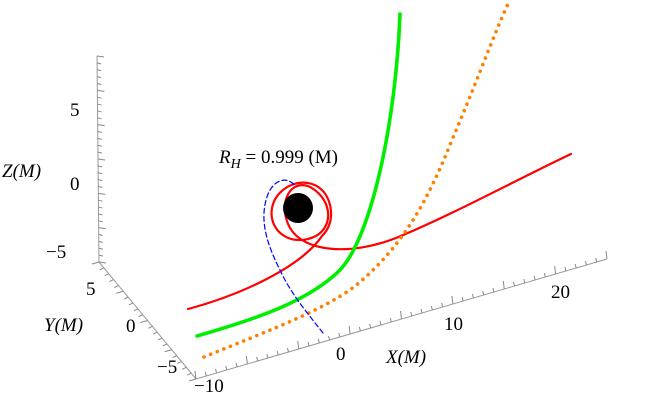 The width and height of the screenshot is (654, 408). I want to click on black-hole-disk, so click(298, 208).